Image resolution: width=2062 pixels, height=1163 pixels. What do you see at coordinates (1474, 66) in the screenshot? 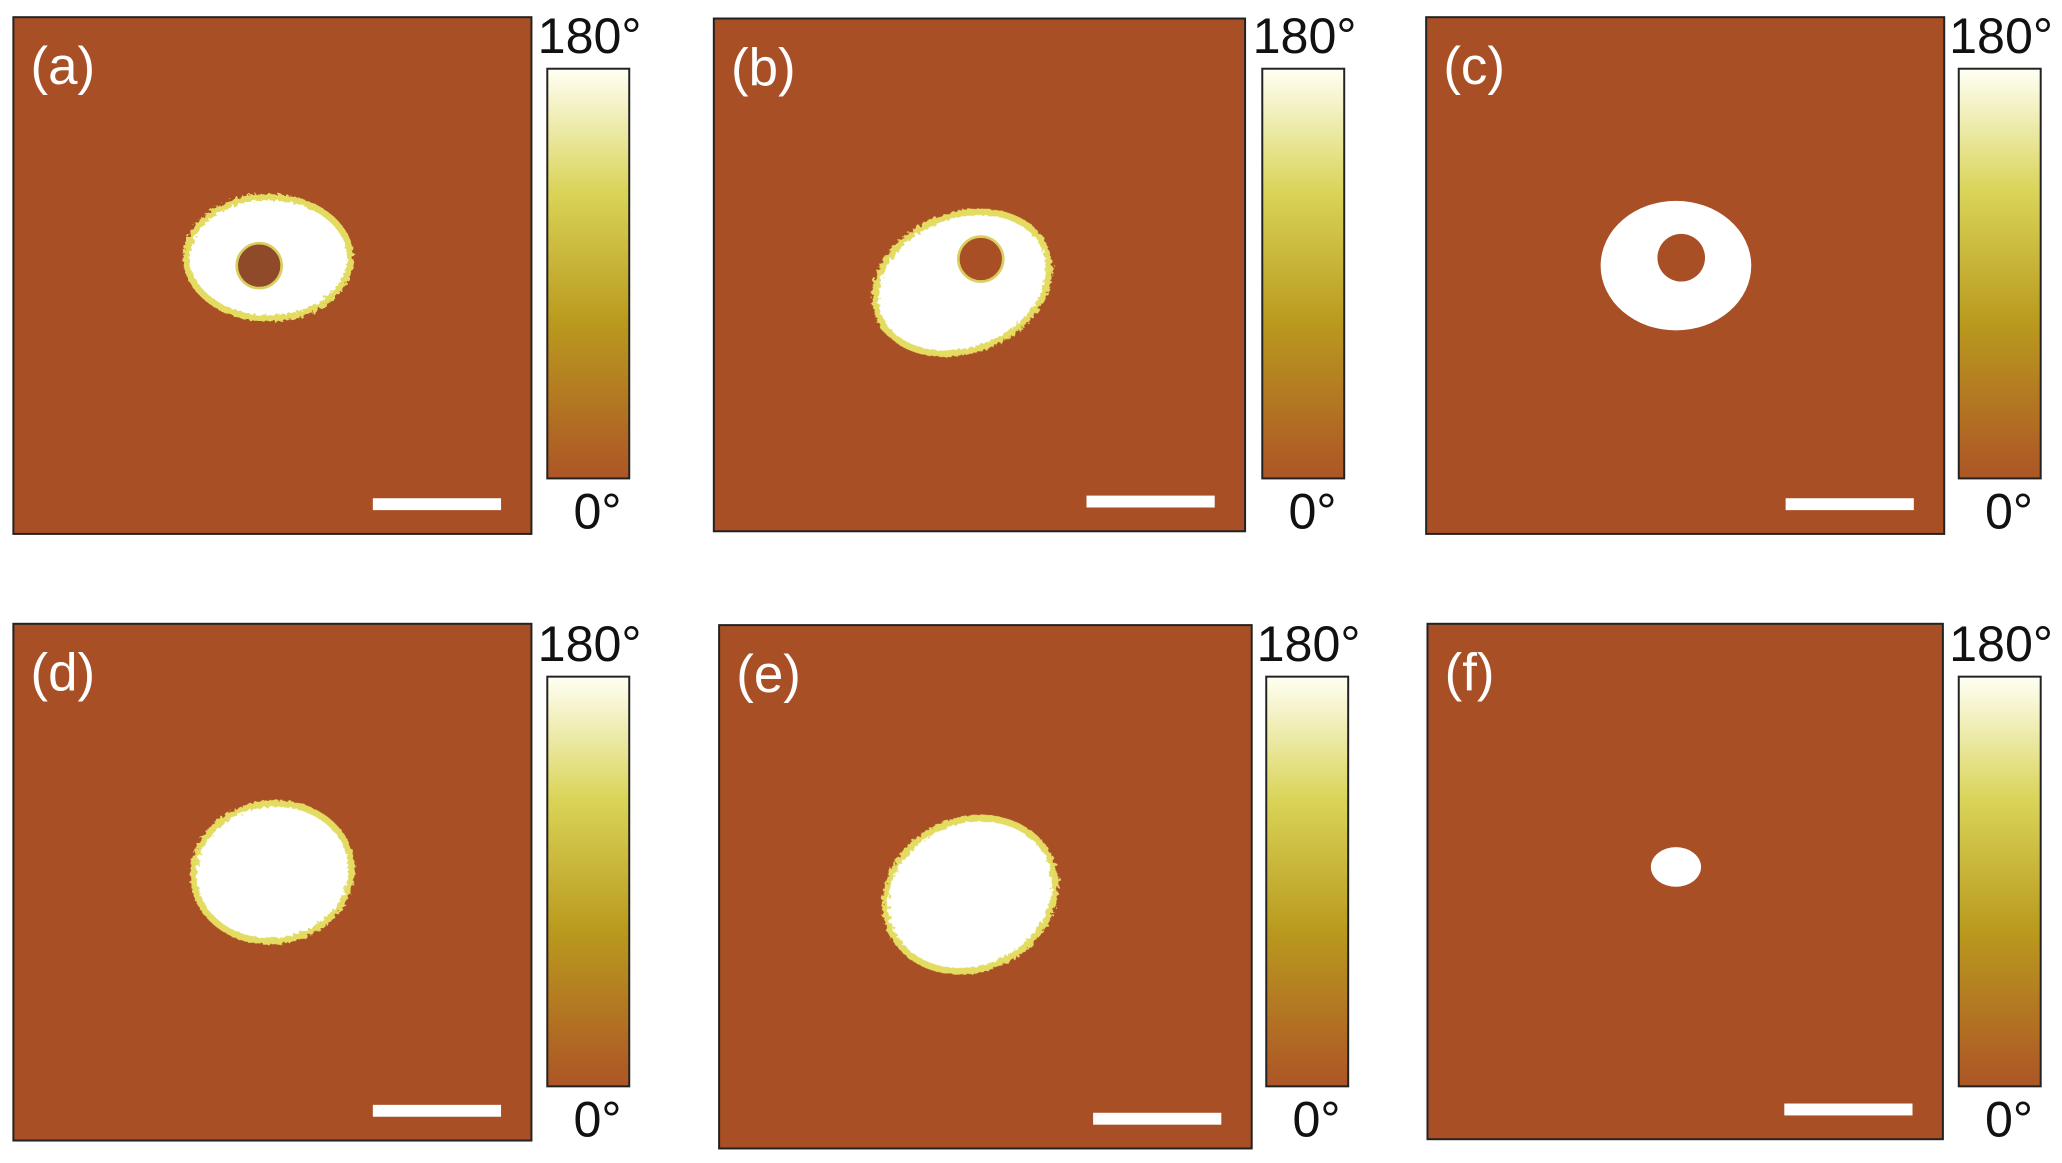
I see `panel-label: (c)` at bounding box center [1474, 66].